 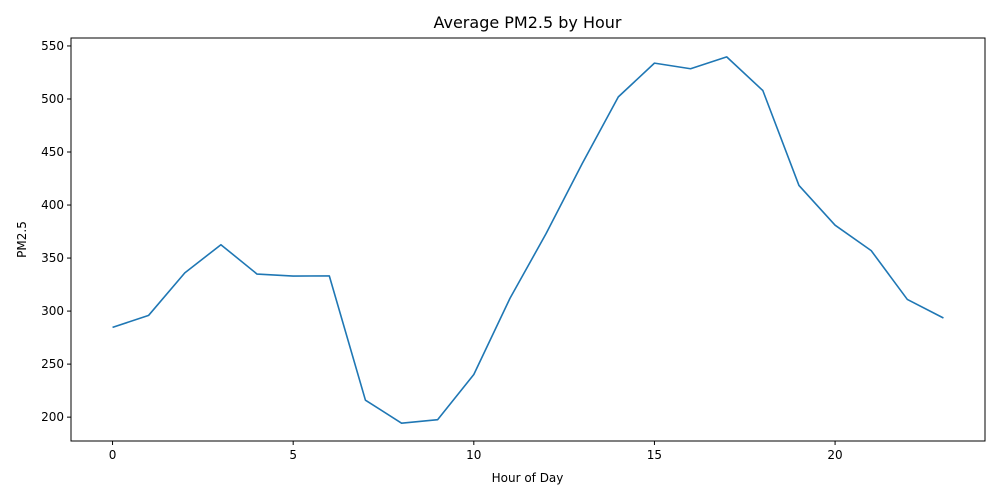 What do you see at coordinates (527, 22) in the screenshot?
I see `chart-title: Average PM2.5 by Hour` at bounding box center [527, 22].